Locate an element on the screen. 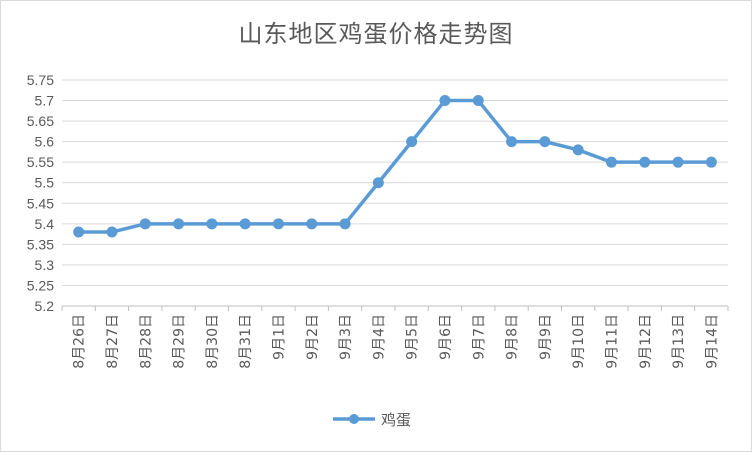  y-tick-label: 5.25 is located at coordinates (40, 285).